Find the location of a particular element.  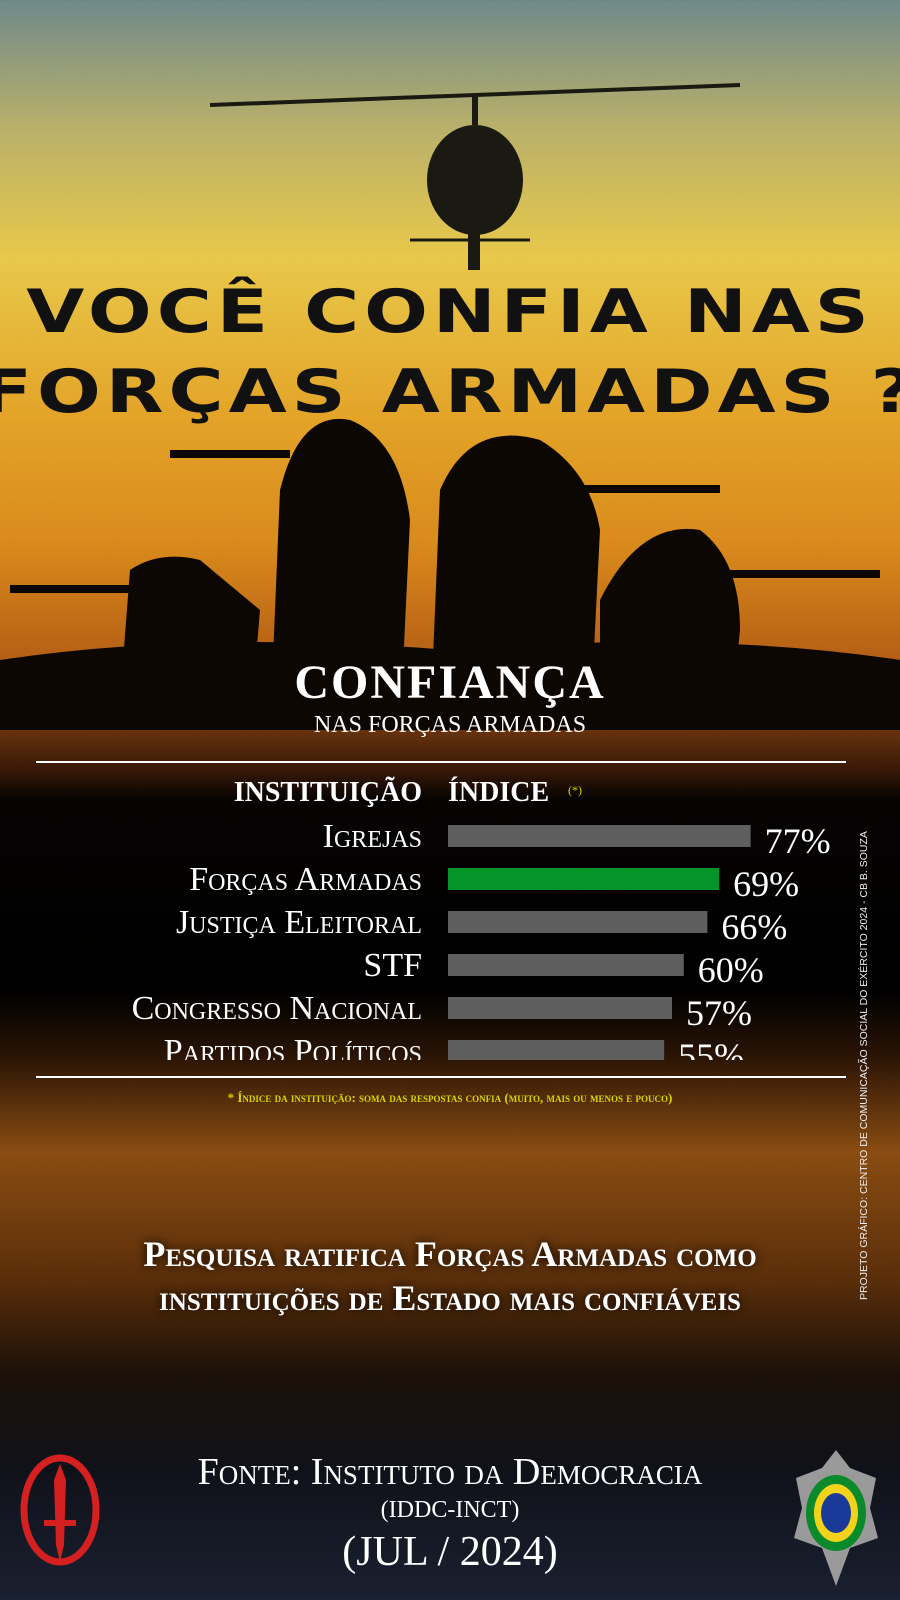

headline: VOCÊ CONFIA NAS FORÇAS ARMADAS ? is located at coordinates (450, 352).